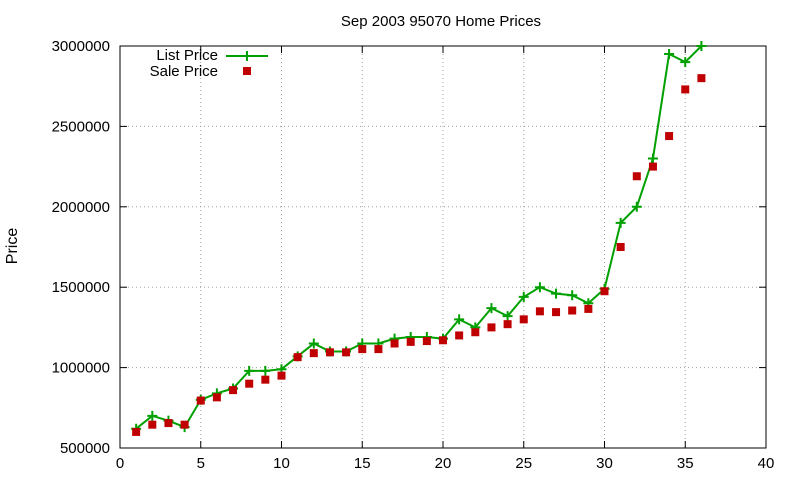  What do you see at coordinates (362, 463) in the screenshot?
I see `x-tick-label: 15` at bounding box center [362, 463].